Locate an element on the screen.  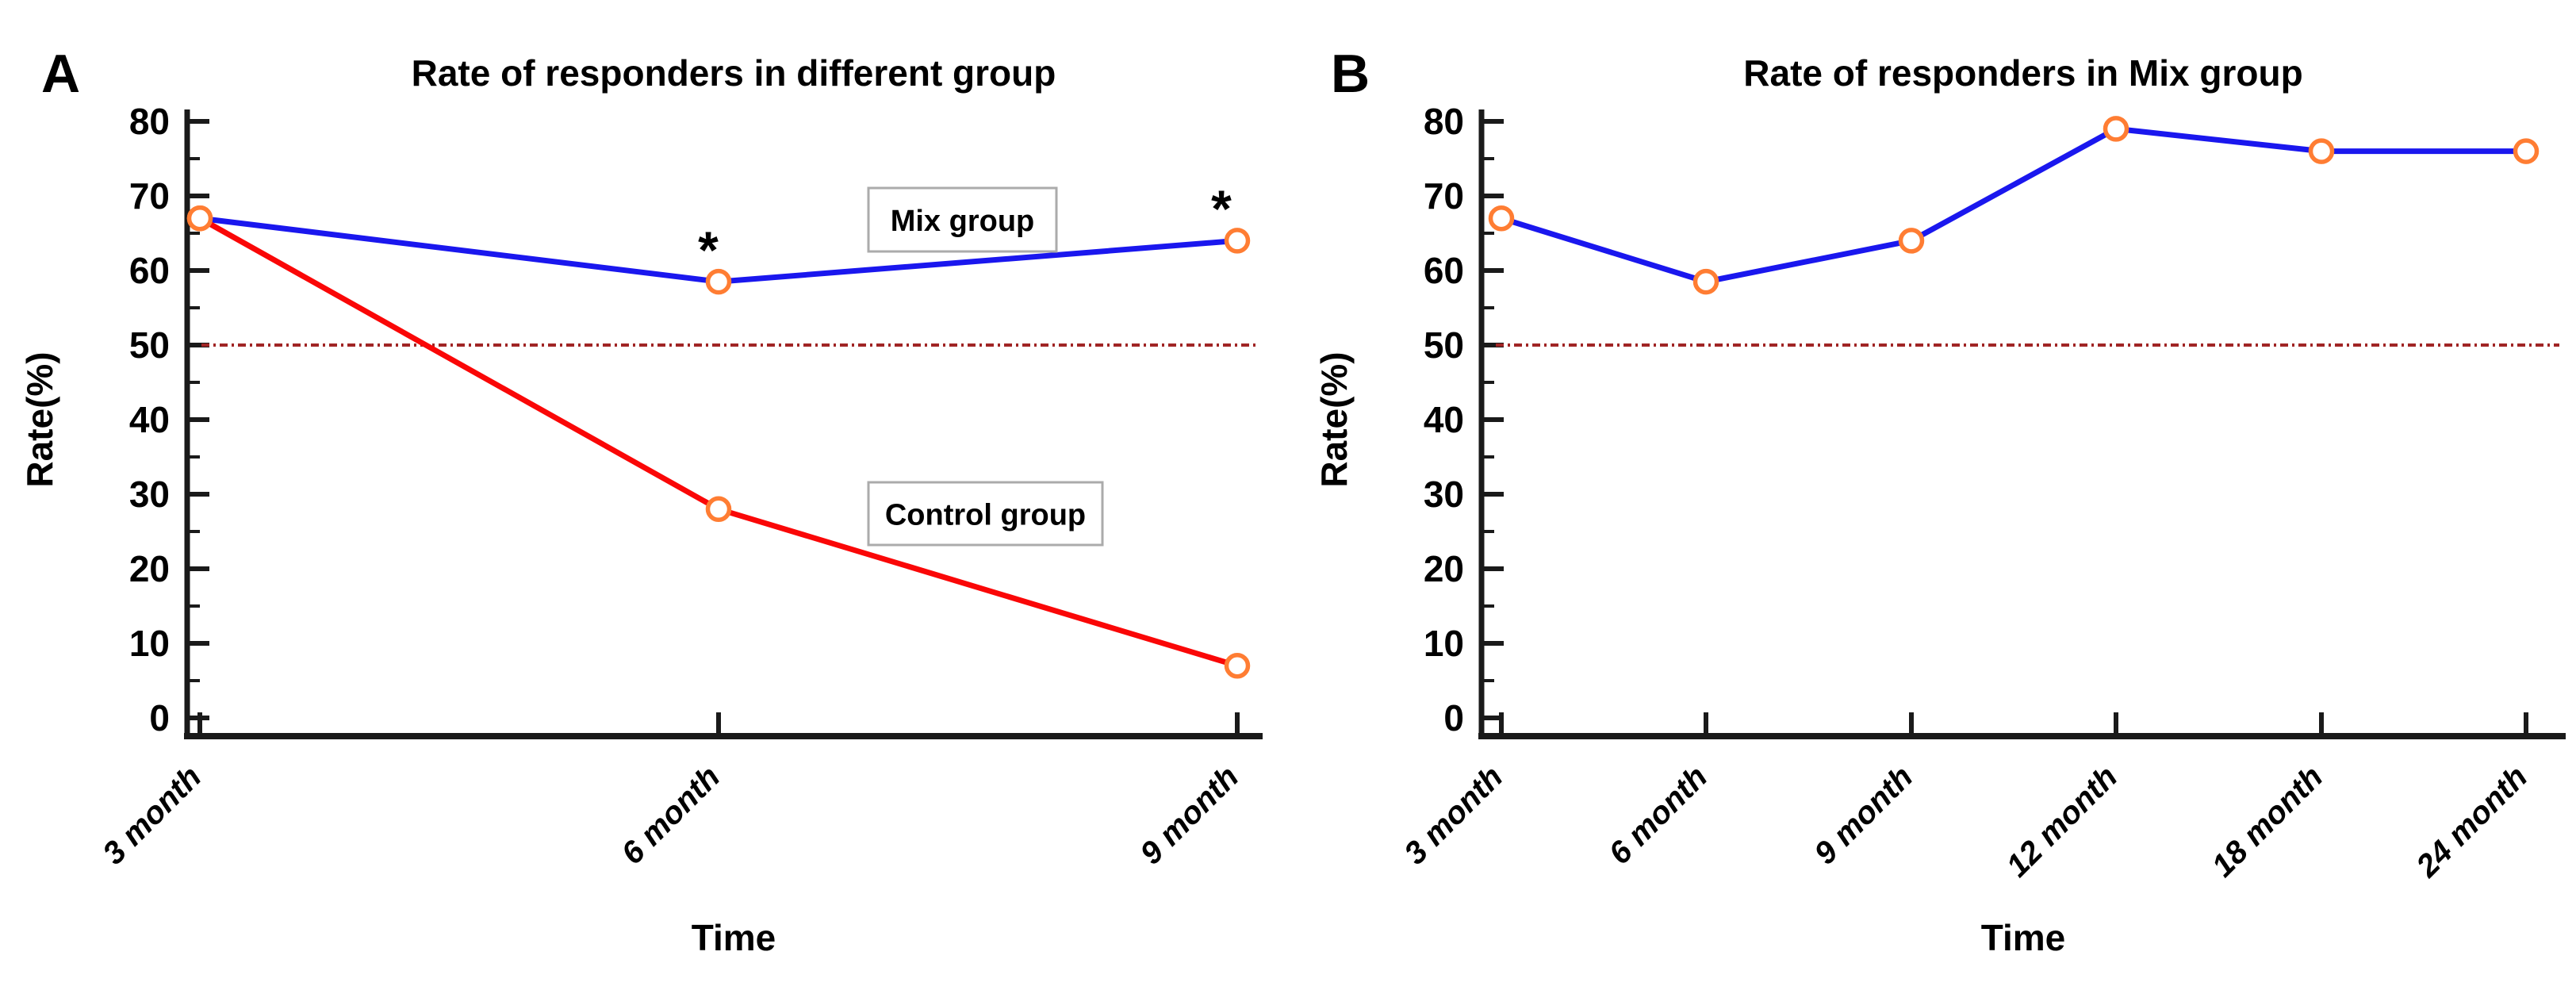
panel-b-x-category-label-2: 9 month is located at coordinates (1863, 815).